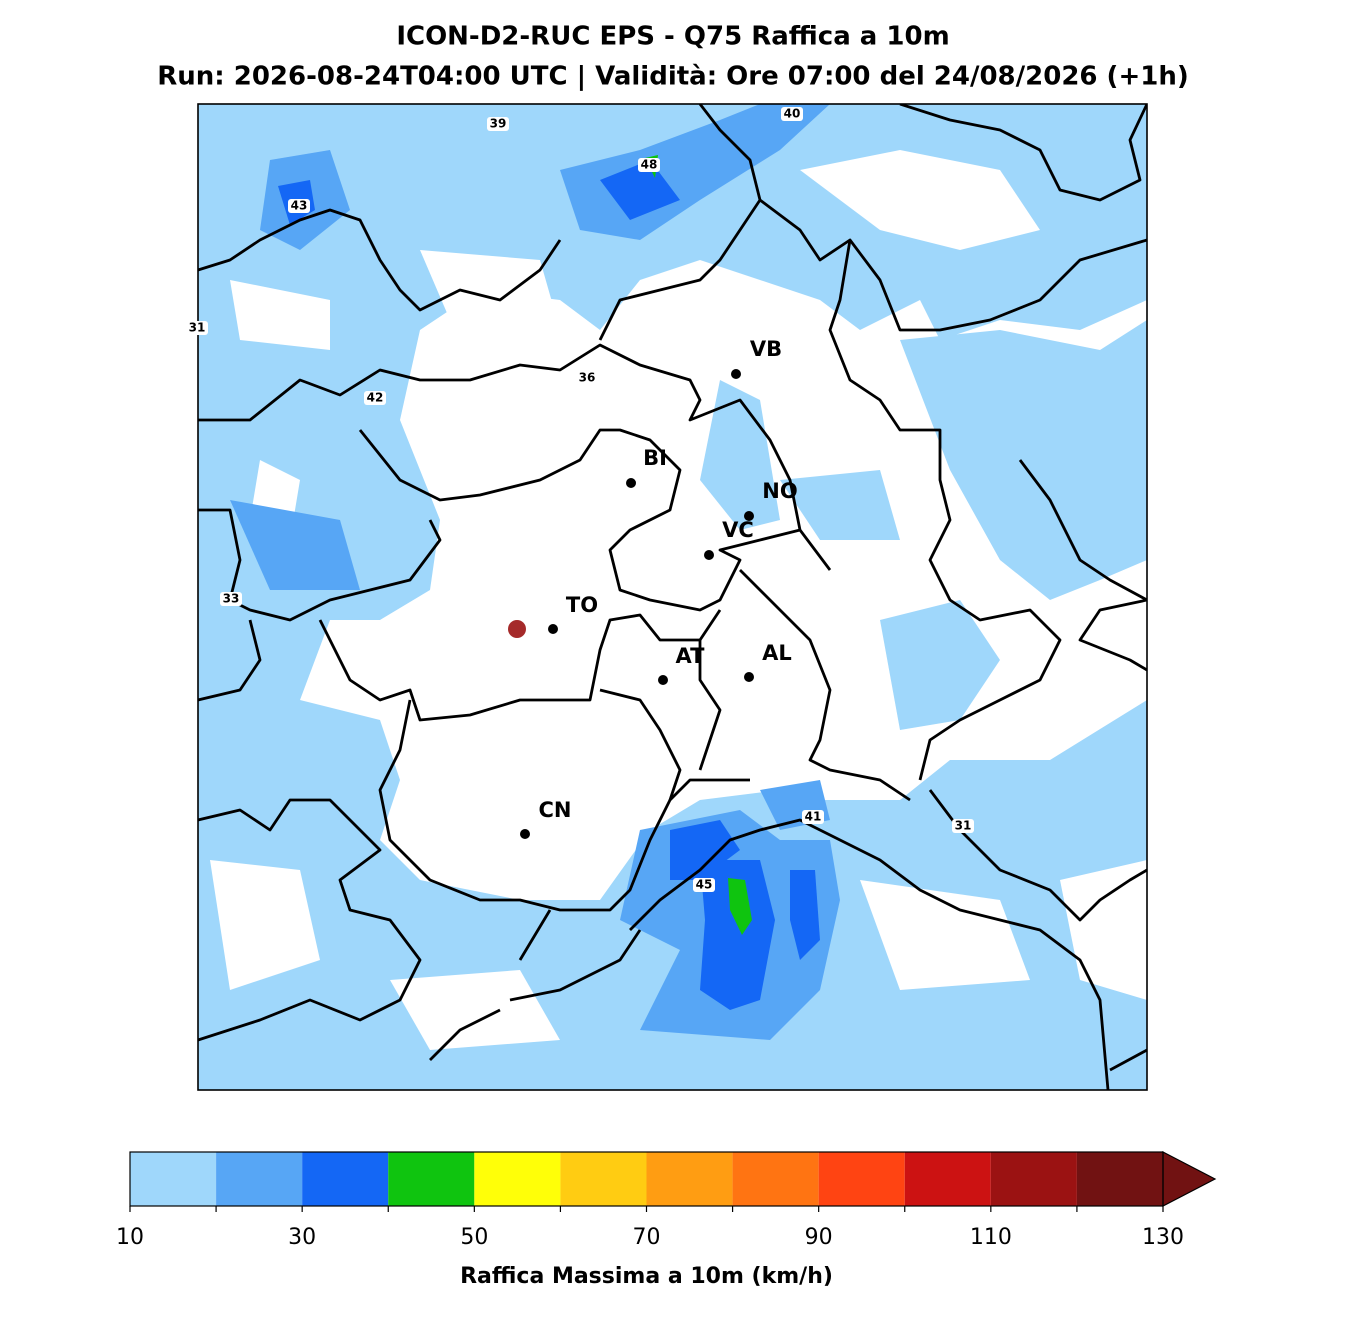 The width and height of the screenshot is (1346, 1317). Describe the element at coordinates (1189, 1179) in the screenshot. I see `colorbar-extend` at that location.